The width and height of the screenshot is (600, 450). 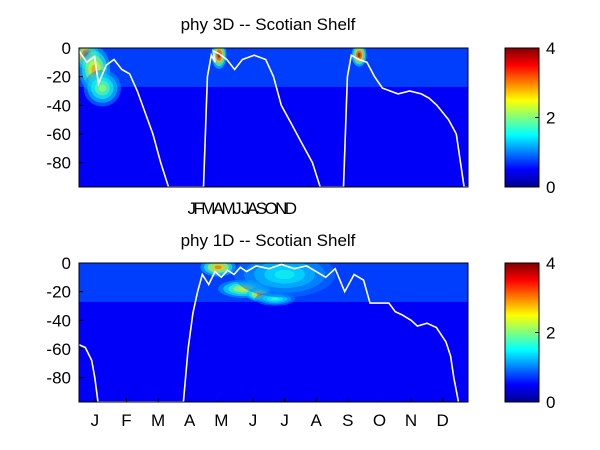 What do you see at coordinates (273, 67) in the screenshot?
I see `surface-band` at bounding box center [273, 67].